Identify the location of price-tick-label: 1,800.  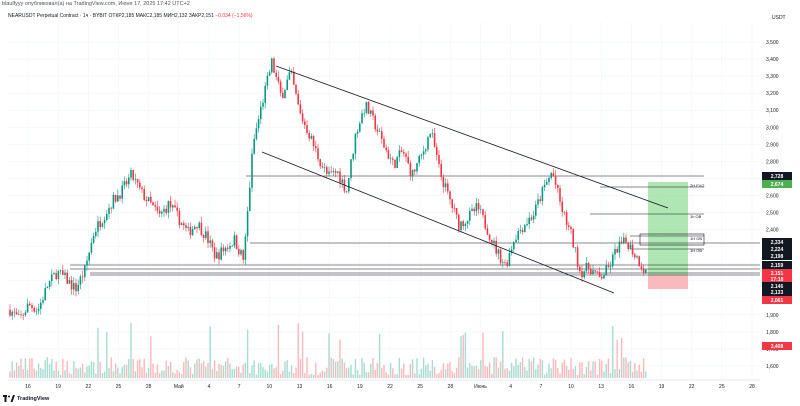
(772, 333).